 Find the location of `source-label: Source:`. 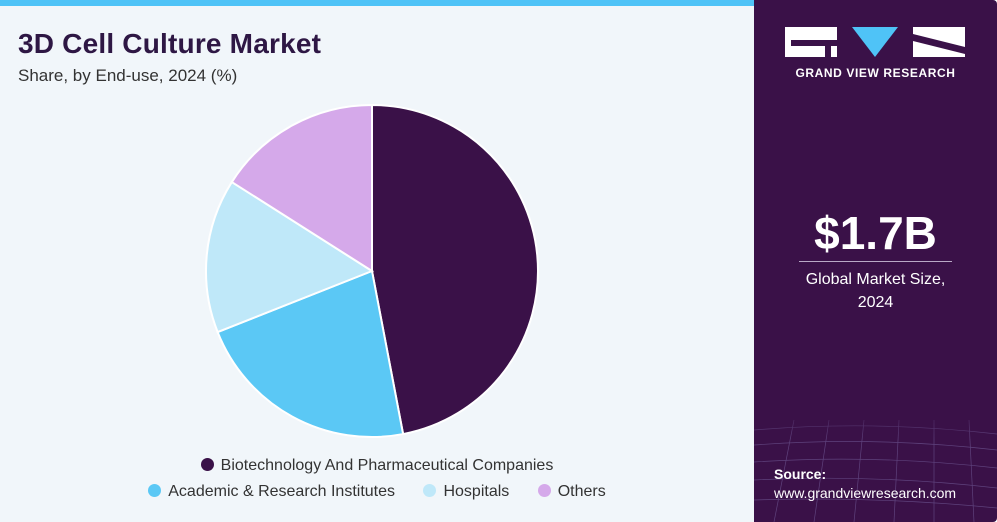

source-label: Source: is located at coordinates (800, 474).